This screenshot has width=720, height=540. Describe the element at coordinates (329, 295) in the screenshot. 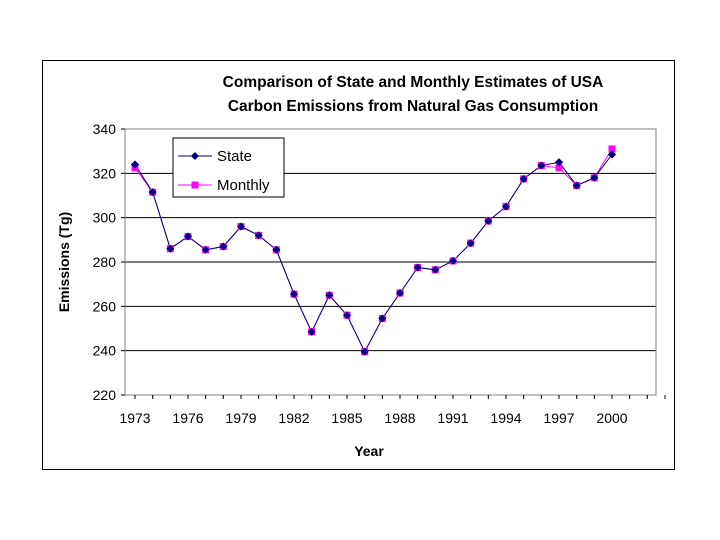

I see `point-state-1984` at that location.